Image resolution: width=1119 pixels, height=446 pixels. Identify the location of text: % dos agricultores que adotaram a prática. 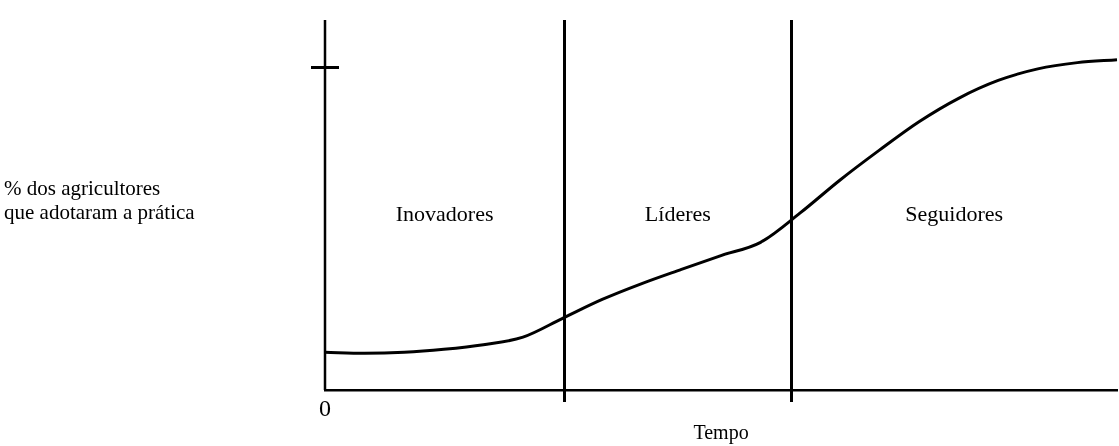
(100, 200).